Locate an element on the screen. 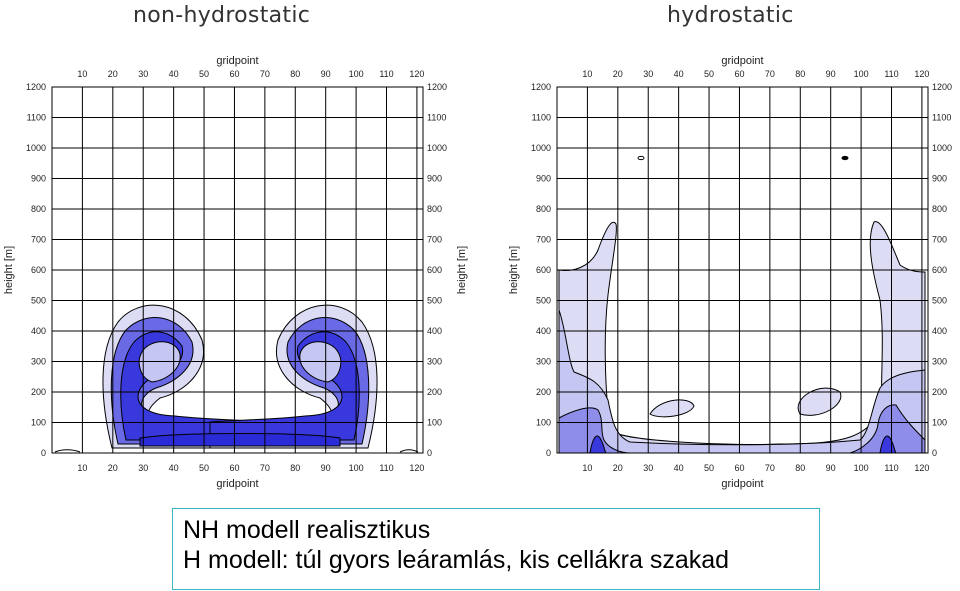  right-y-tick-left: 900 is located at coordinates (543, 179).